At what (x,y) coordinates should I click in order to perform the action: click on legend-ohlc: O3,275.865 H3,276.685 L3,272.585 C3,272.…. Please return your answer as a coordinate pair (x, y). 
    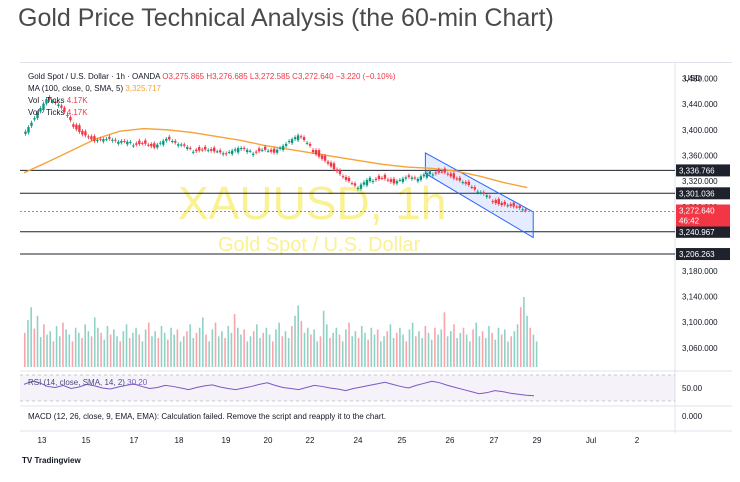
    Looking at the image, I should click on (279, 76).